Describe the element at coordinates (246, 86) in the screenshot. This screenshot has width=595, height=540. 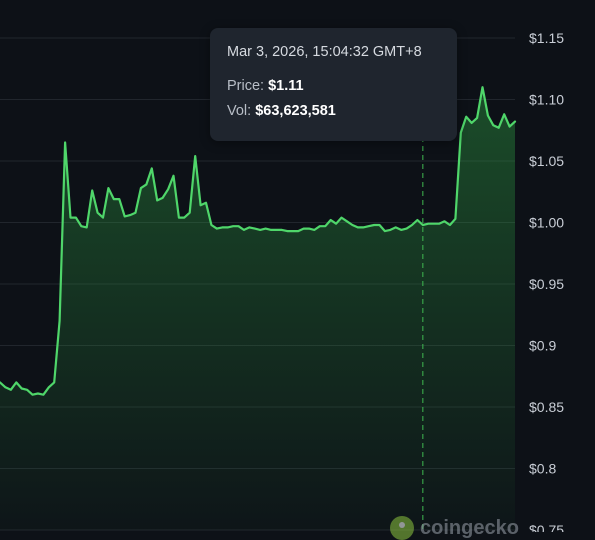
I see `tooltip-price-label: Price:` at that location.